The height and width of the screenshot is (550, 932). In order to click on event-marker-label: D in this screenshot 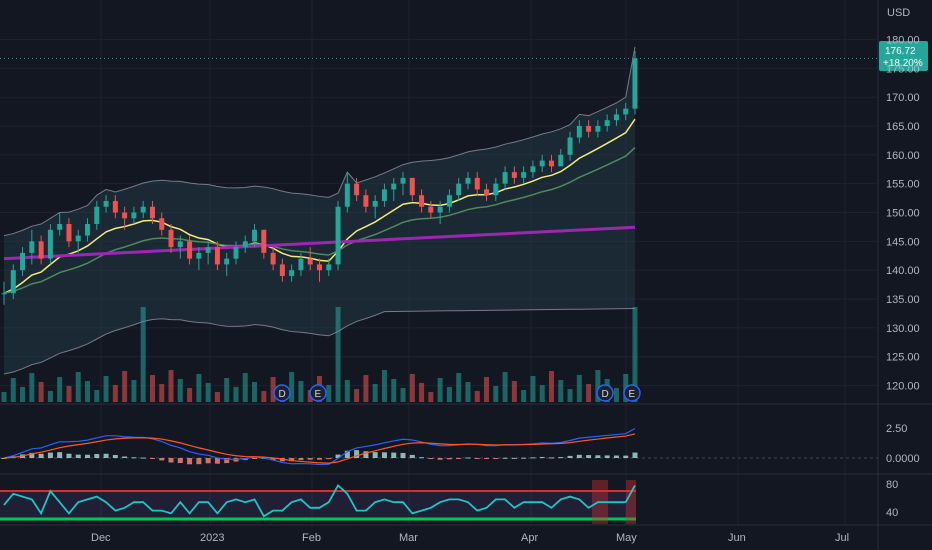, I will do `click(282, 394)`.